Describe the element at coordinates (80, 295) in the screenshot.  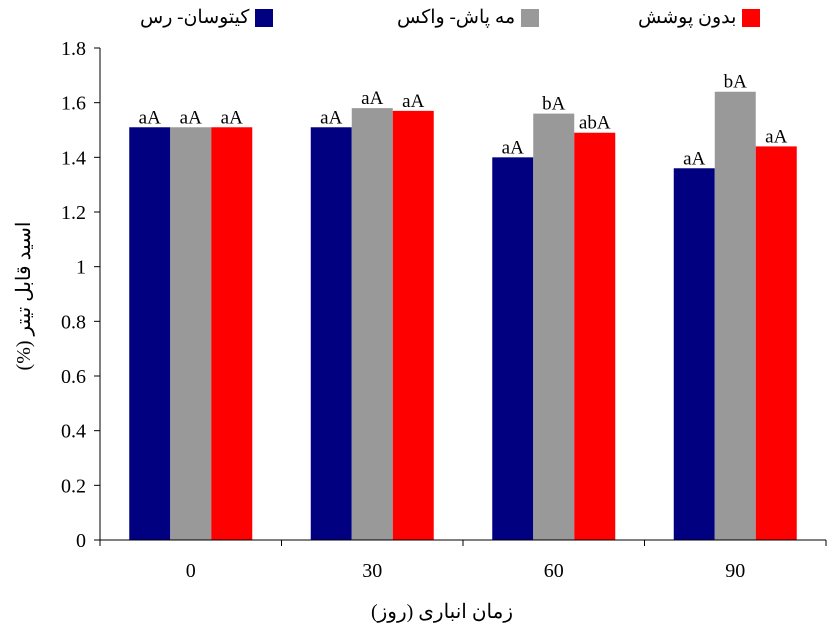
I see `y-axis-ticks: 0 0.2 0.4 0.6 0.8 1 1.2 1.4 1.6 1.8` at that location.